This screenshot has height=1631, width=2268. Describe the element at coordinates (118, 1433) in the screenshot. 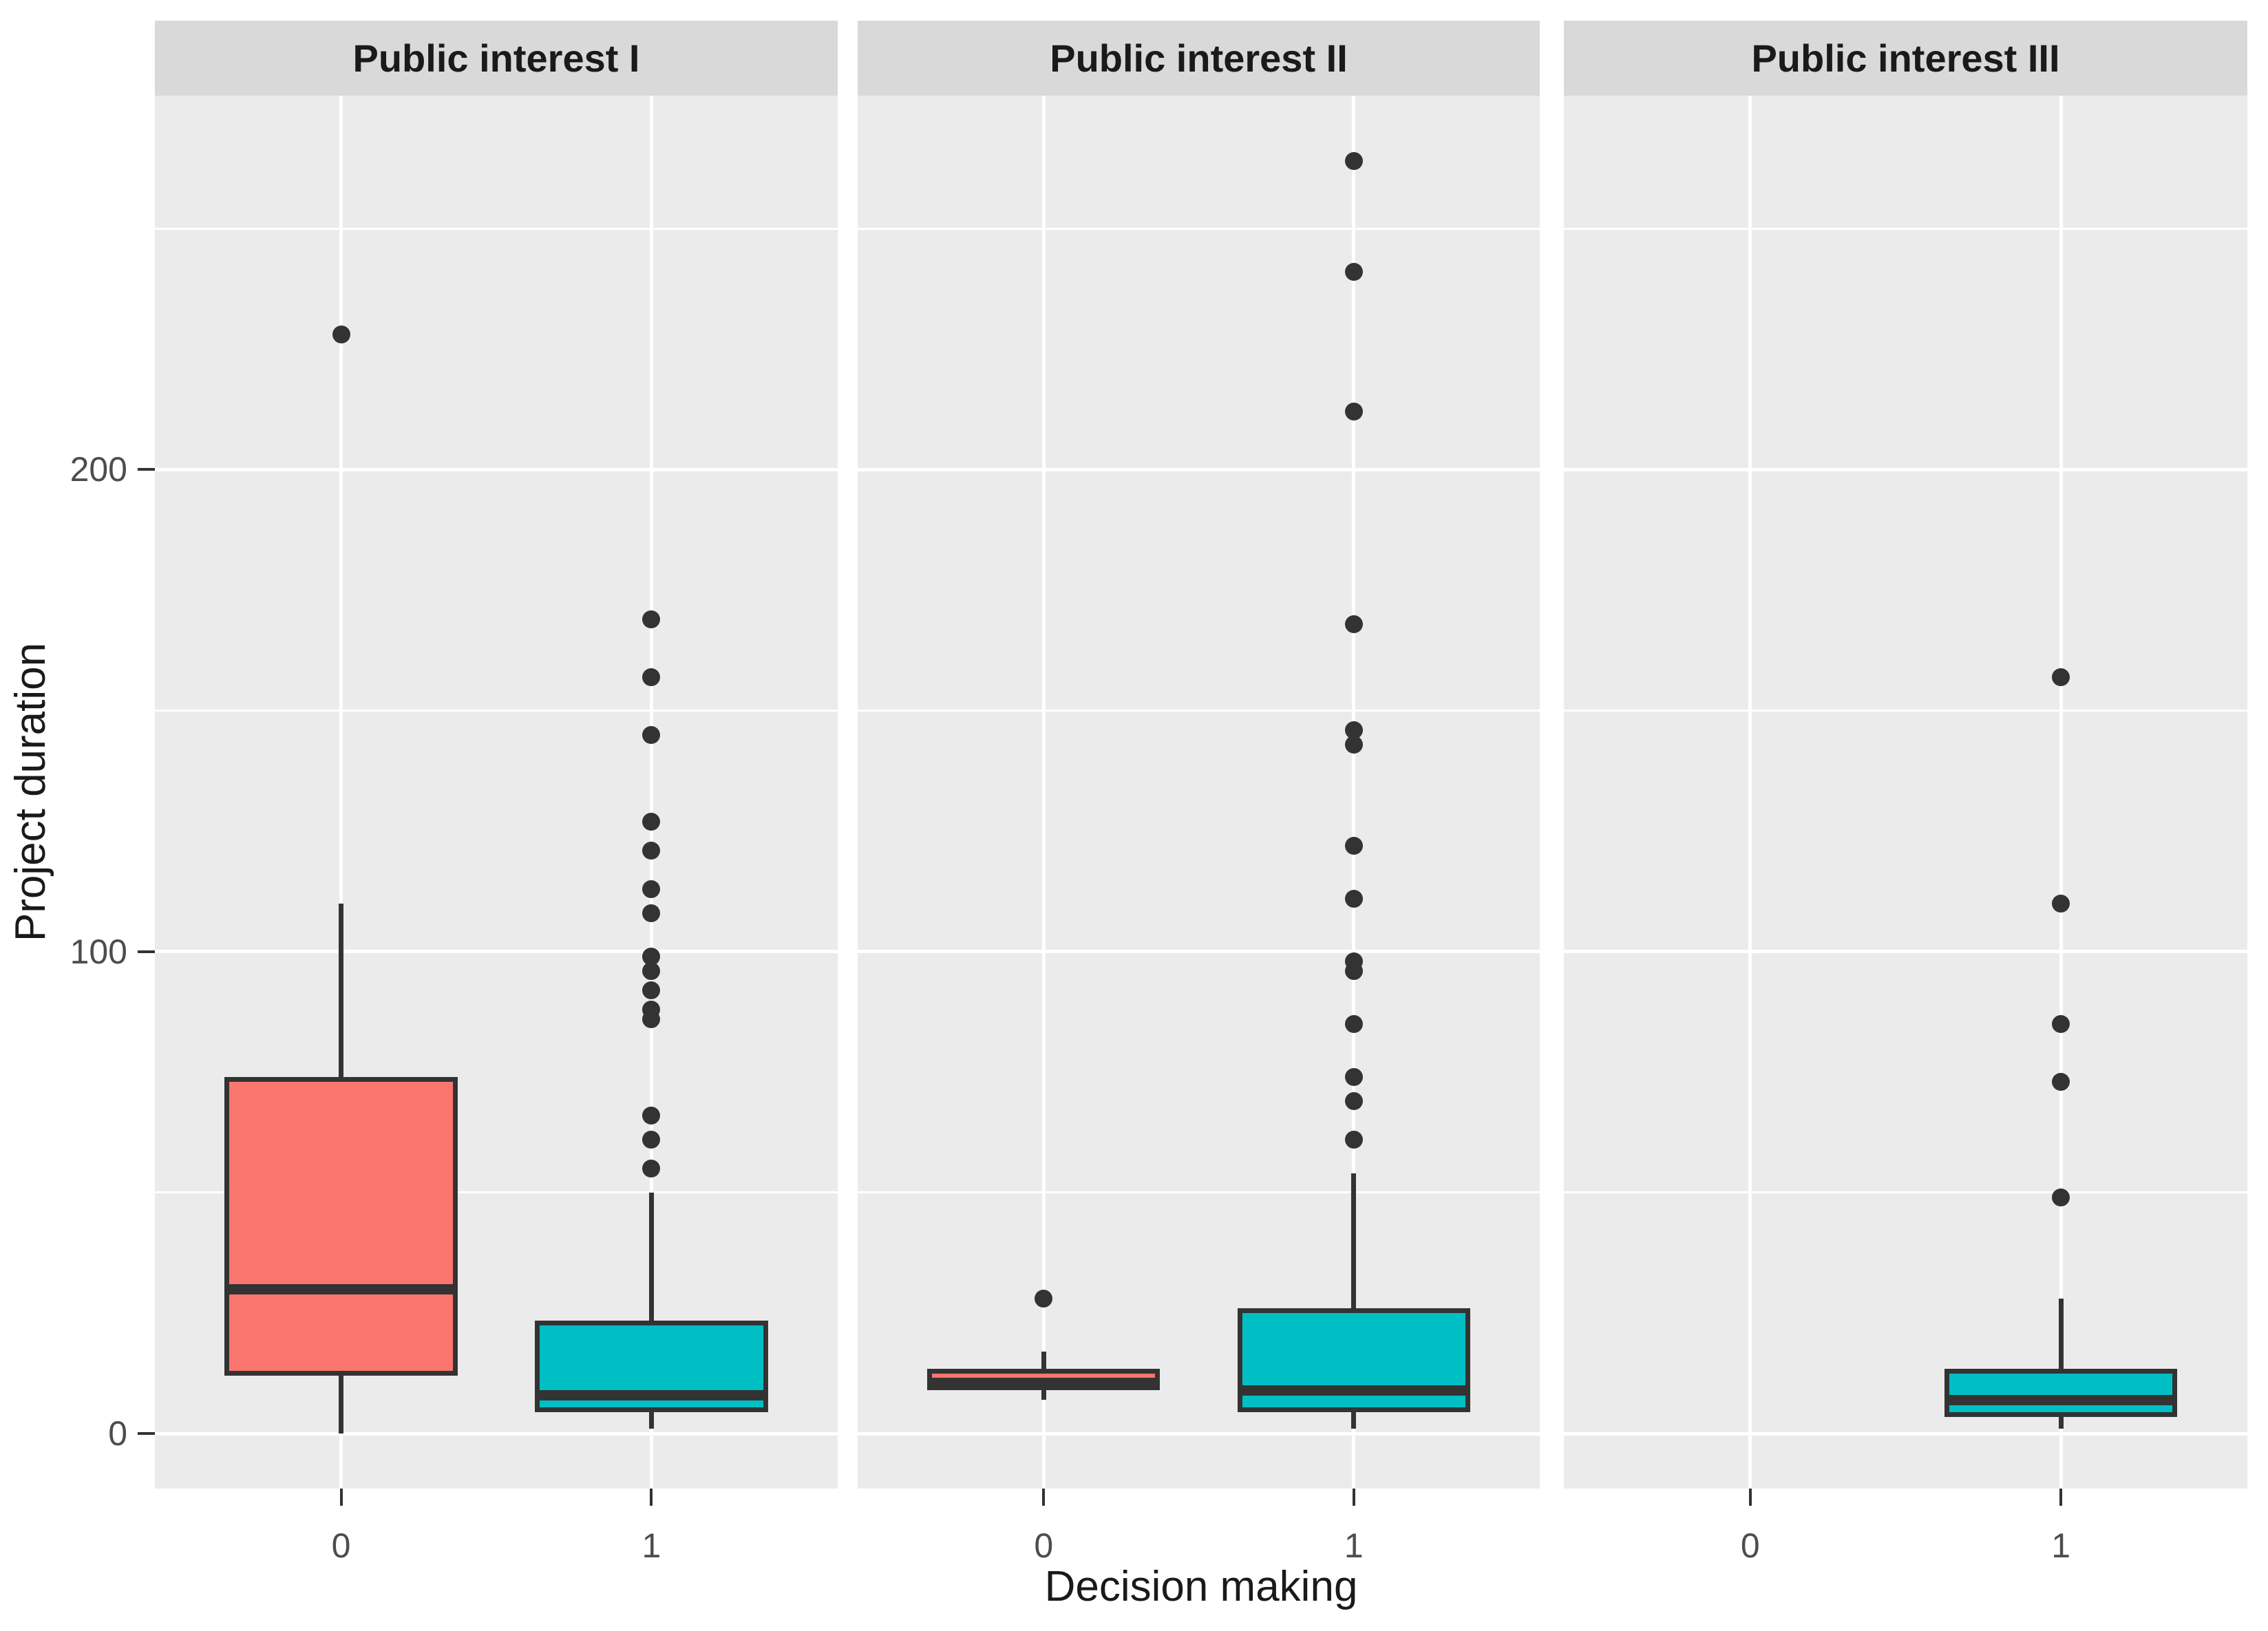

I see `y-tick-label: 0` at that location.